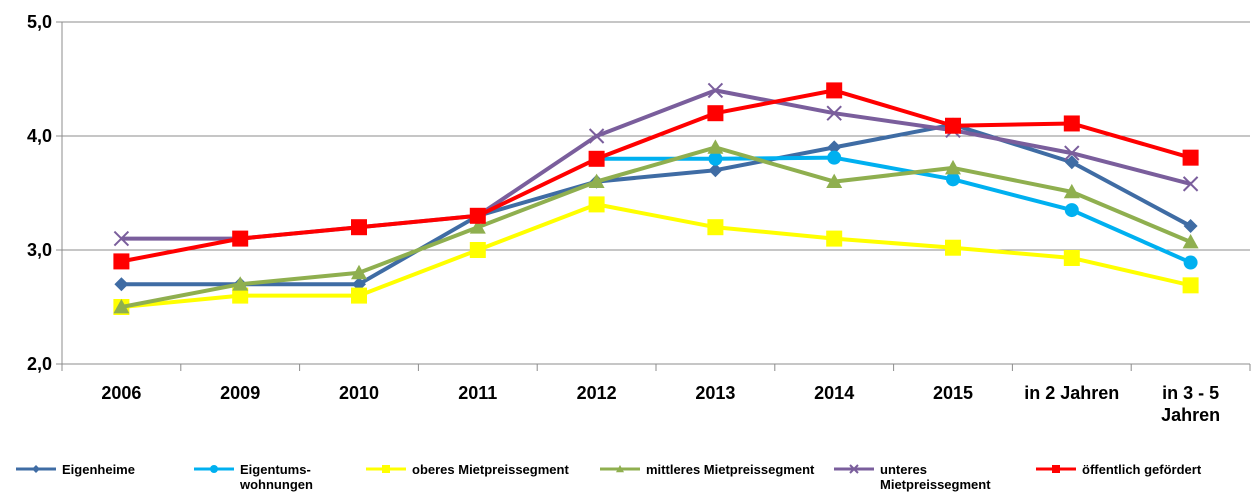  I want to click on legend-label: Eigenheime, so click(98, 469).